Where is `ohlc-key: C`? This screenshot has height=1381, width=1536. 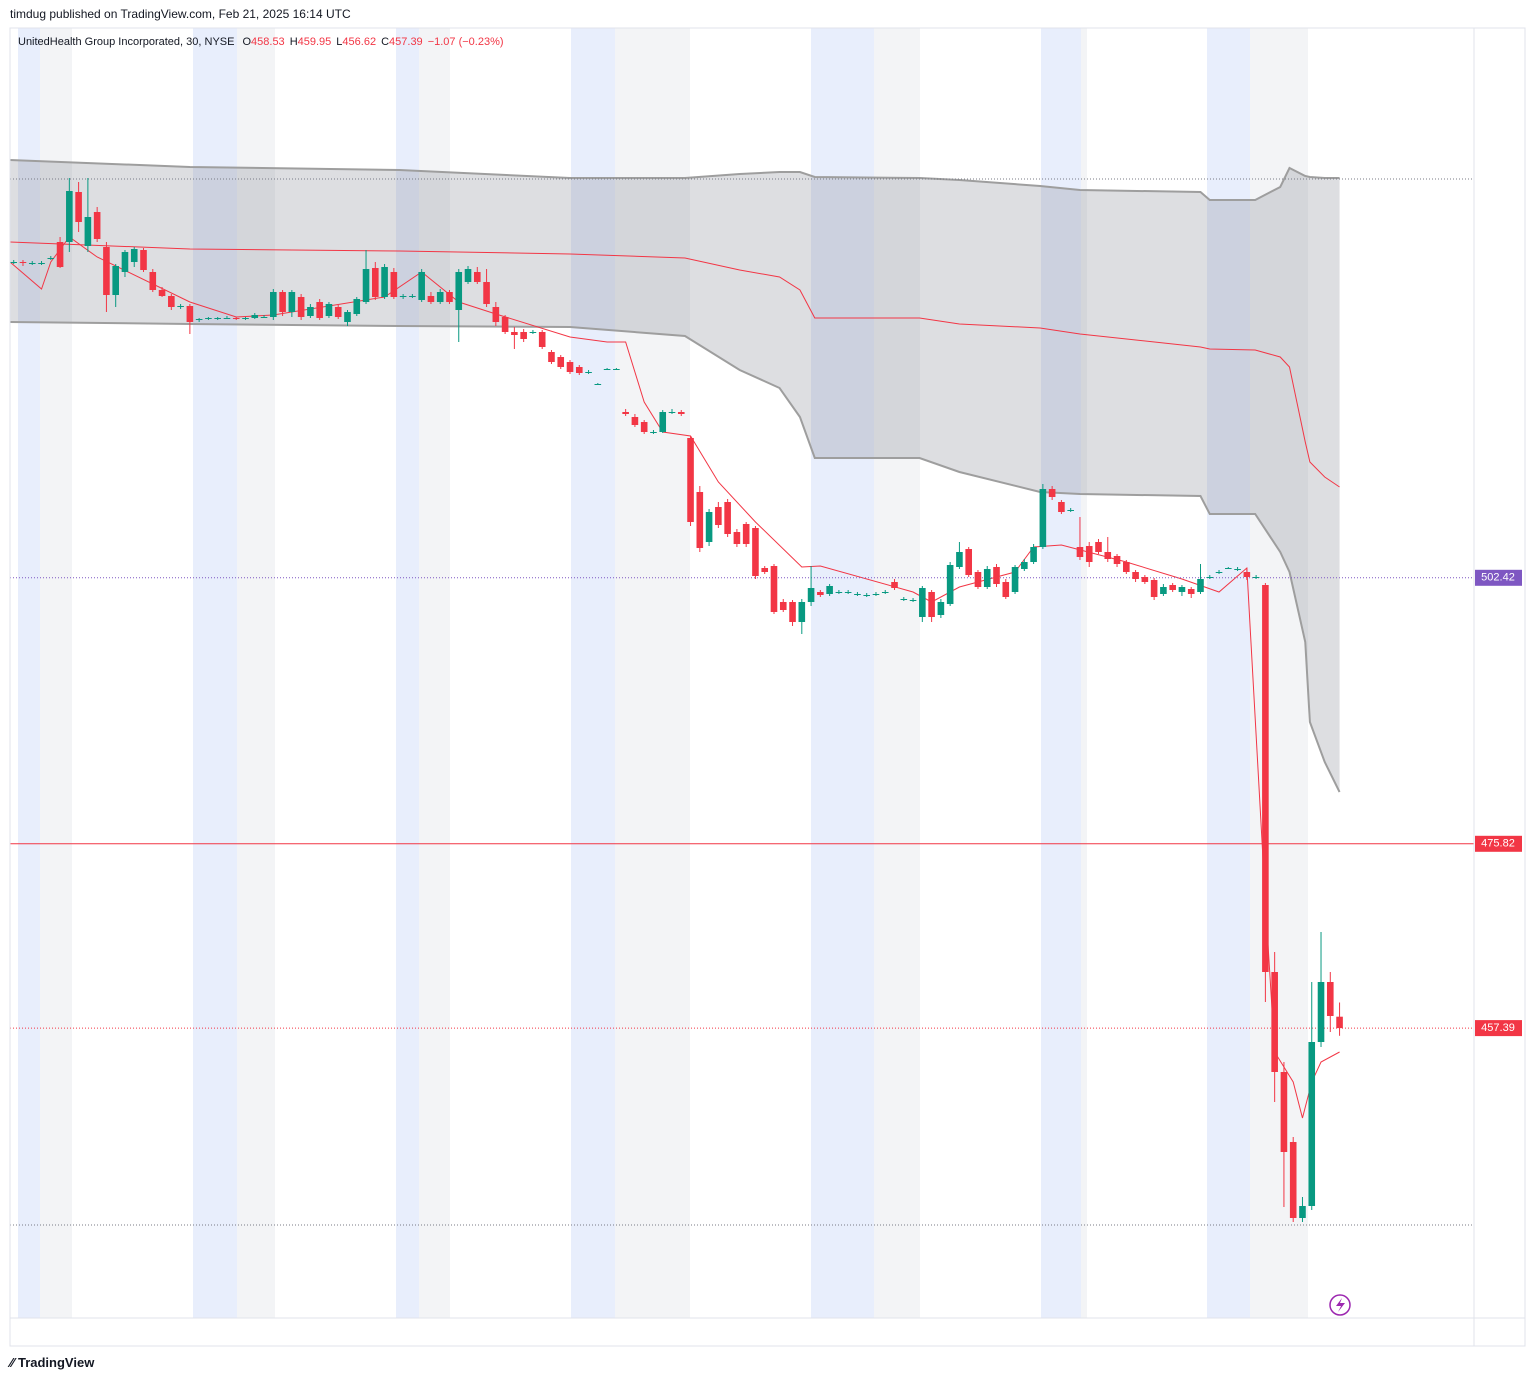 ohlc-key: C is located at coordinates (385, 42).